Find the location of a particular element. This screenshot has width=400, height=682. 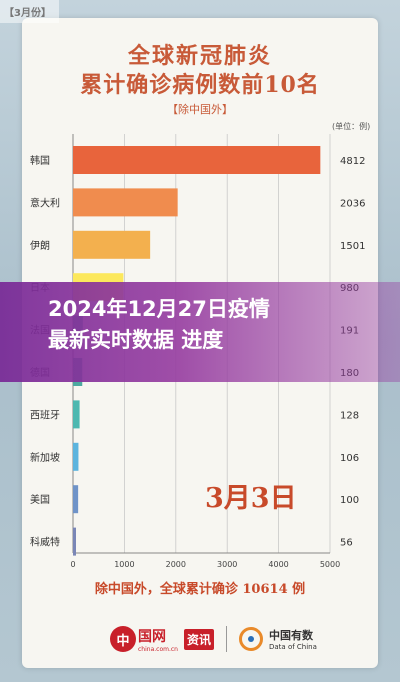

chart-title: 全球新冠肺炎 is located at coordinates (199, 56).